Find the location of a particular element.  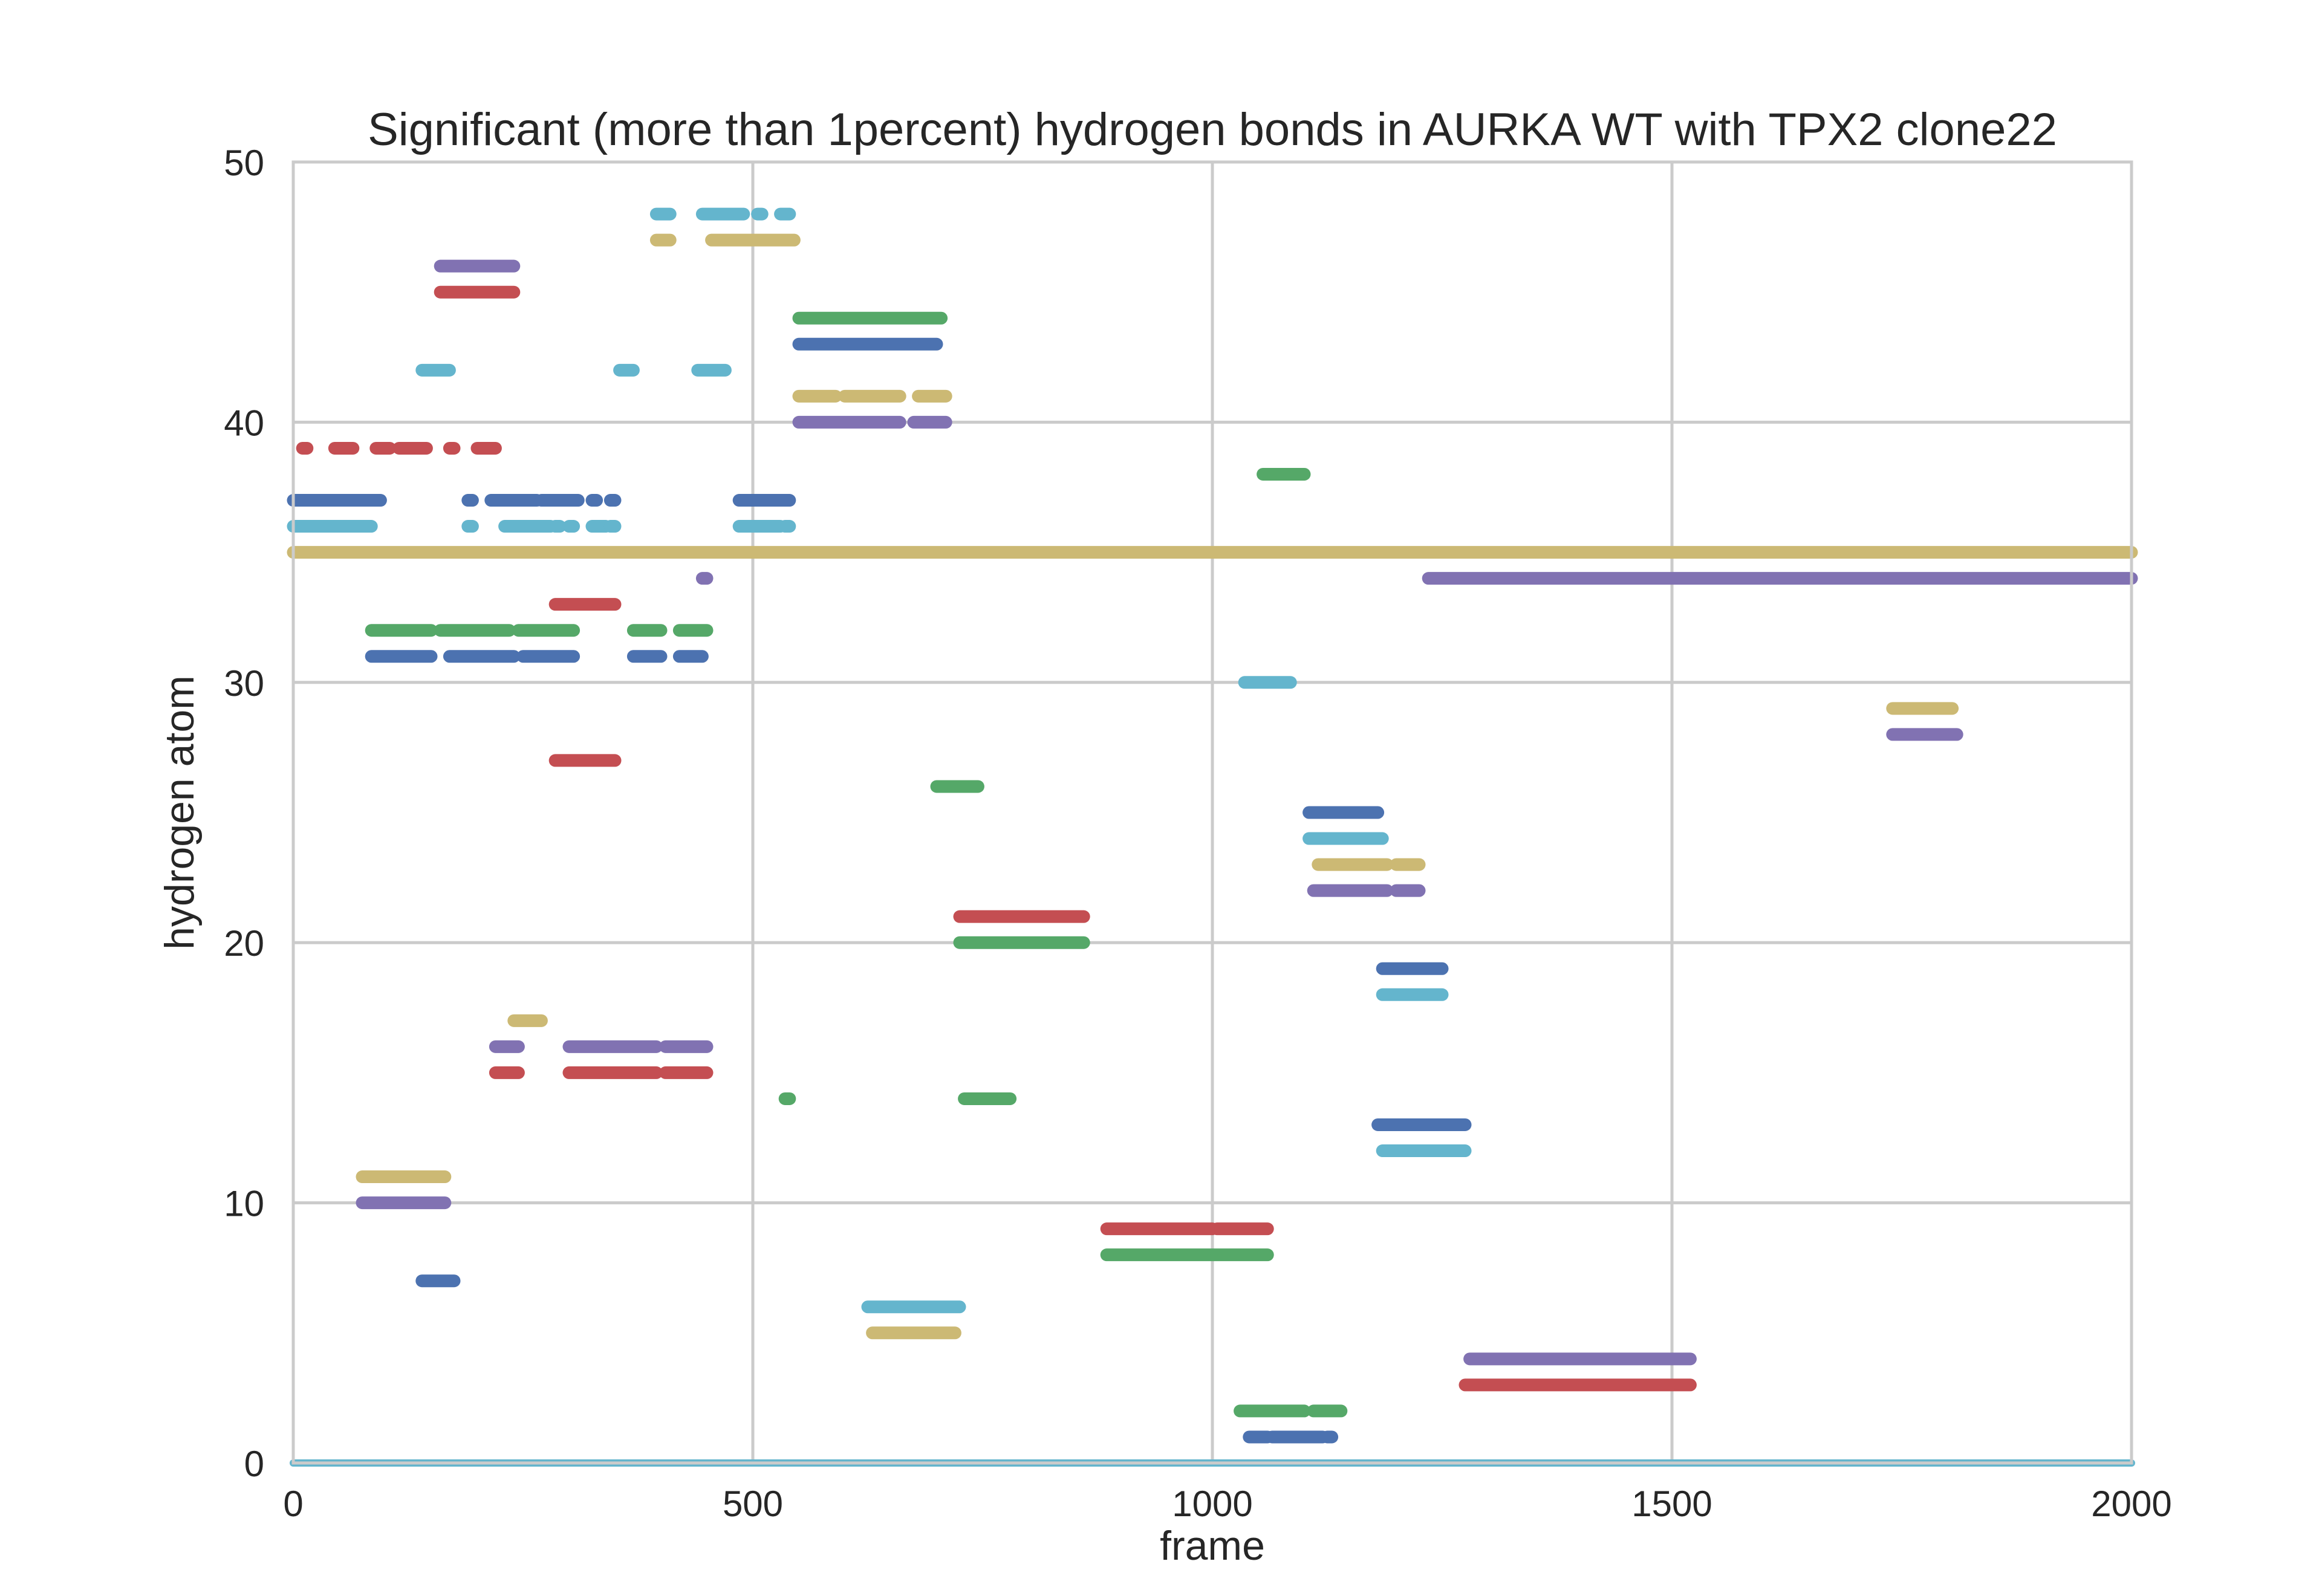

y-tick-label: 50 is located at coordinates (244, 163).